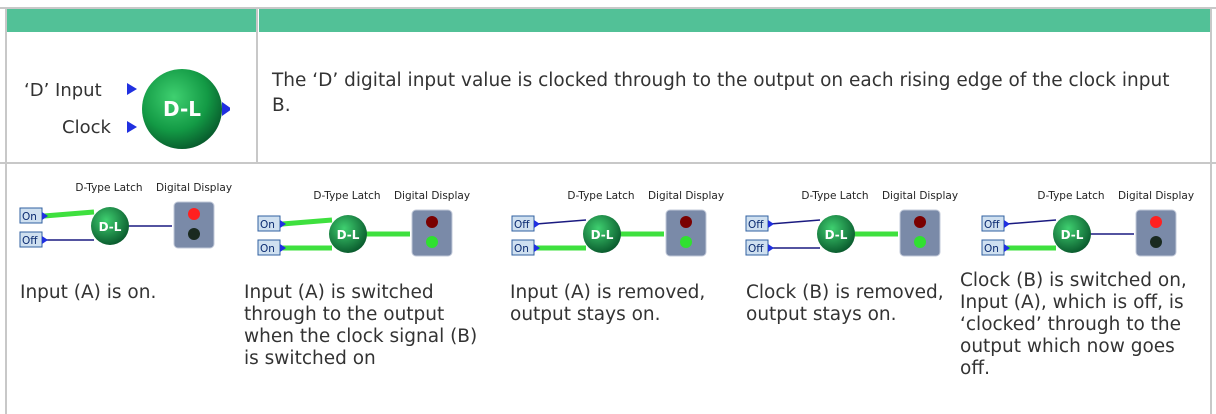  Describe the element at coordinates (608, 303) in the screenshot. I see `caption: Input (A) is removed, output stays on.` at that location.